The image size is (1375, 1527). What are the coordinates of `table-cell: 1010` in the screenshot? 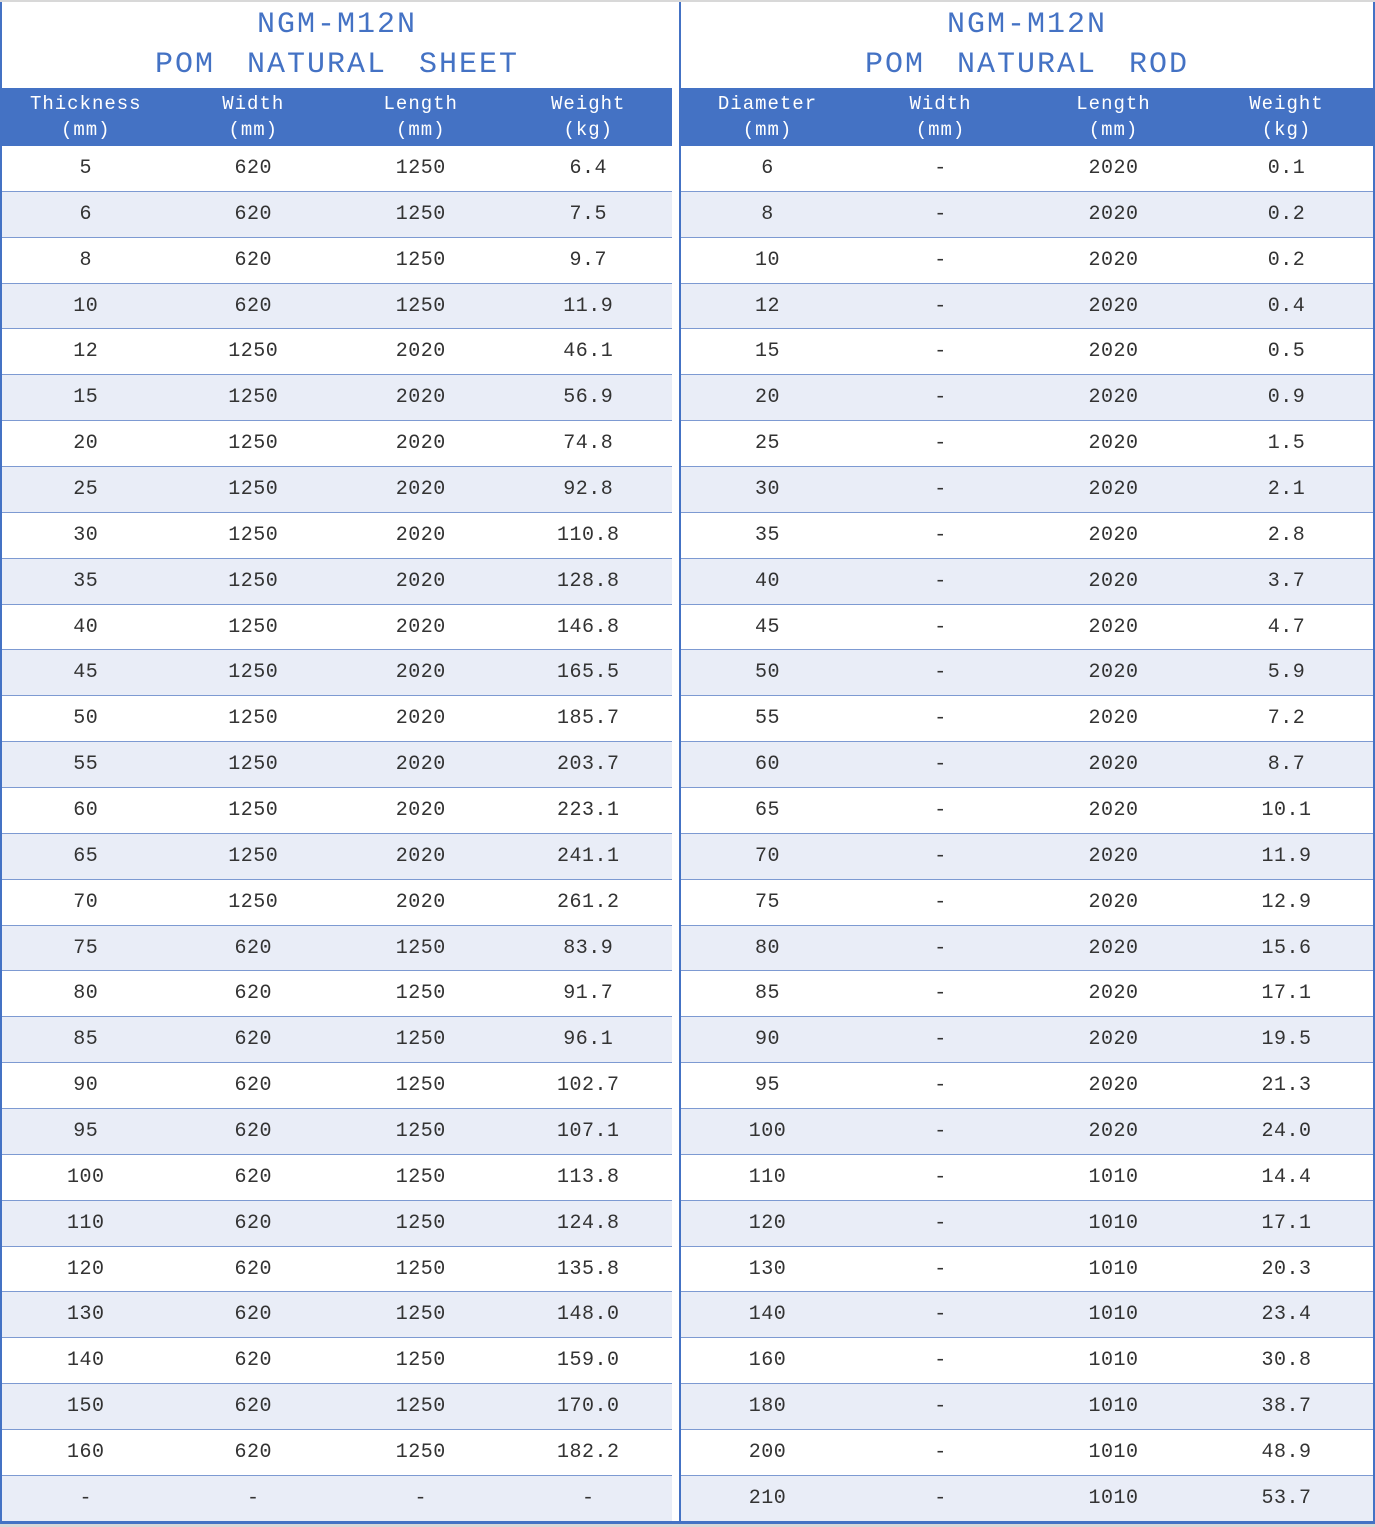 It's located at (1113, 1361).